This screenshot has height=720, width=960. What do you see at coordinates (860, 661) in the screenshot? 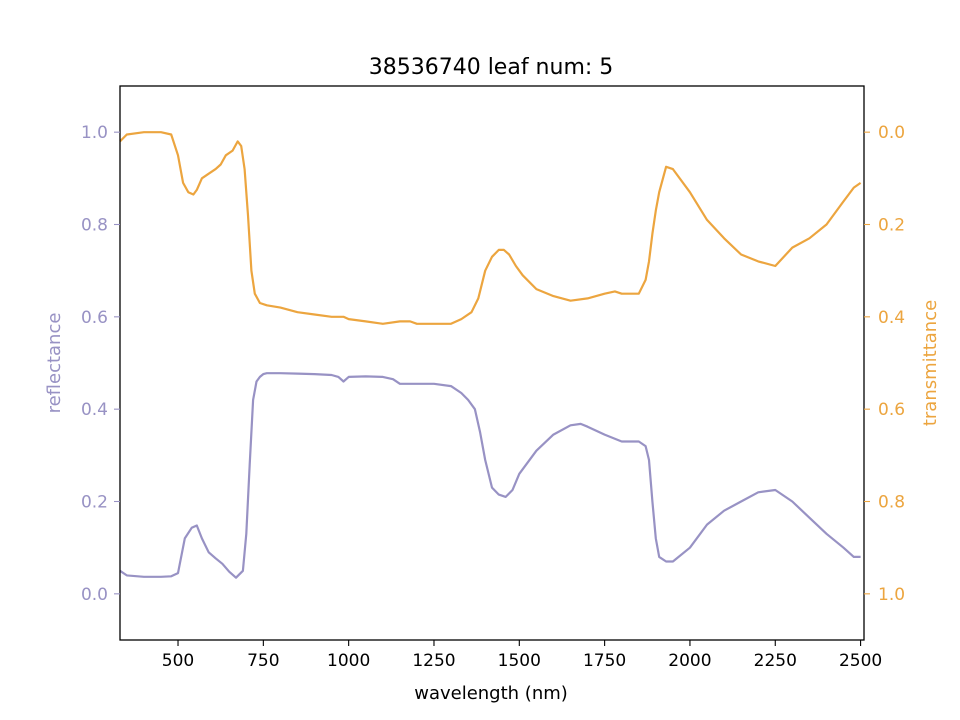
I see `x-tick-label: 2500` at bounding box center [860, 661].